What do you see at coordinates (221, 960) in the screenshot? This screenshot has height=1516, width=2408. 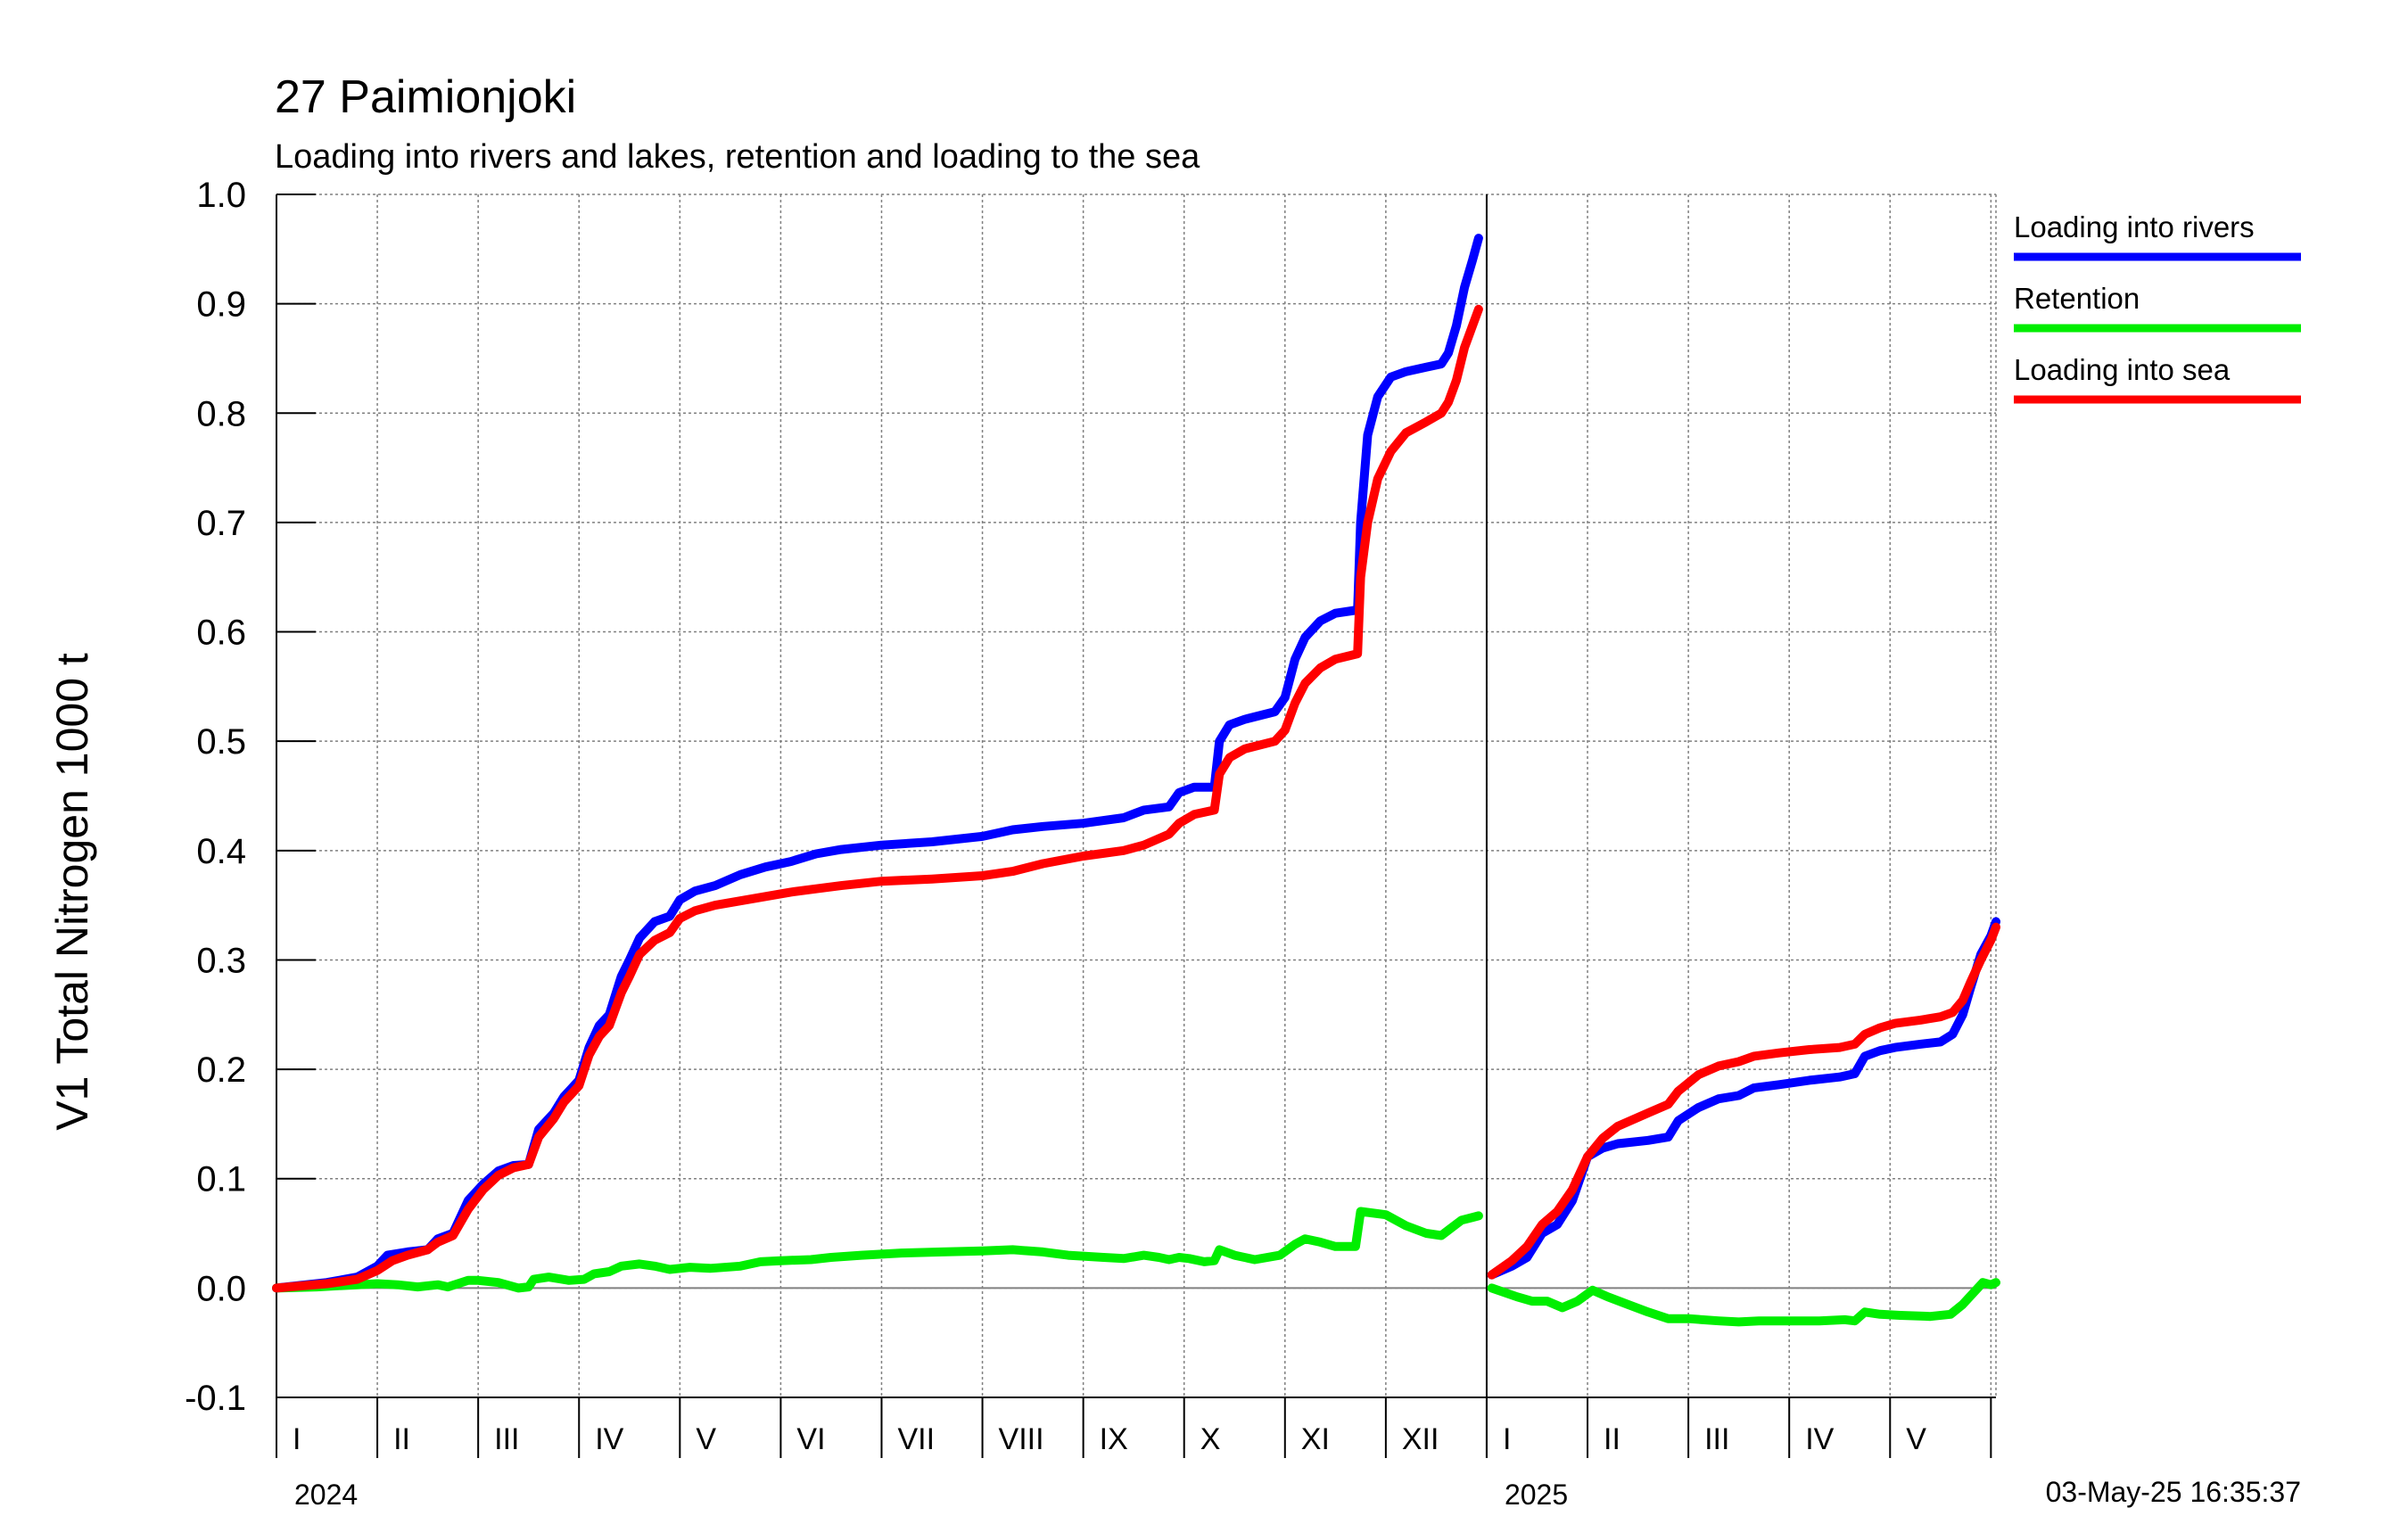 I see `y-tick-label: 0.3` at bounding box center [221, 960].